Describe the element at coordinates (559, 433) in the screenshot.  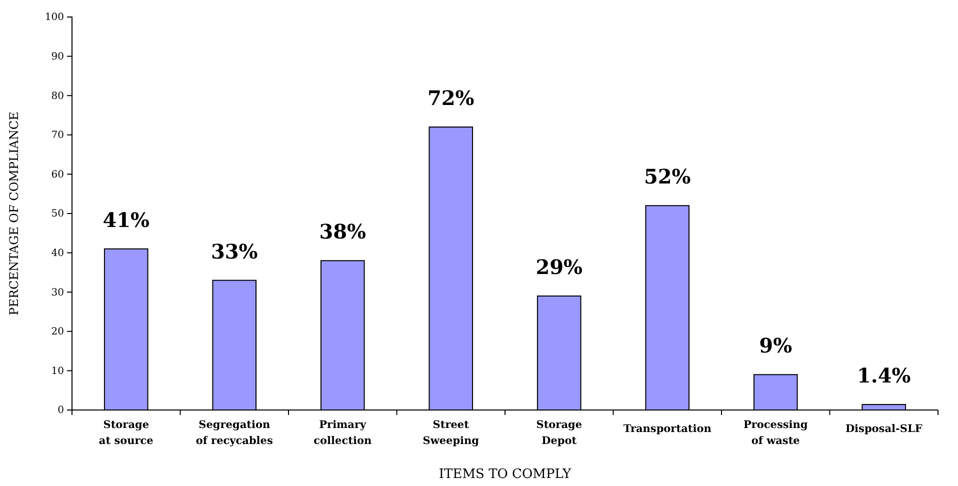
I see `x-tick-label: Storage Depot` at that location.